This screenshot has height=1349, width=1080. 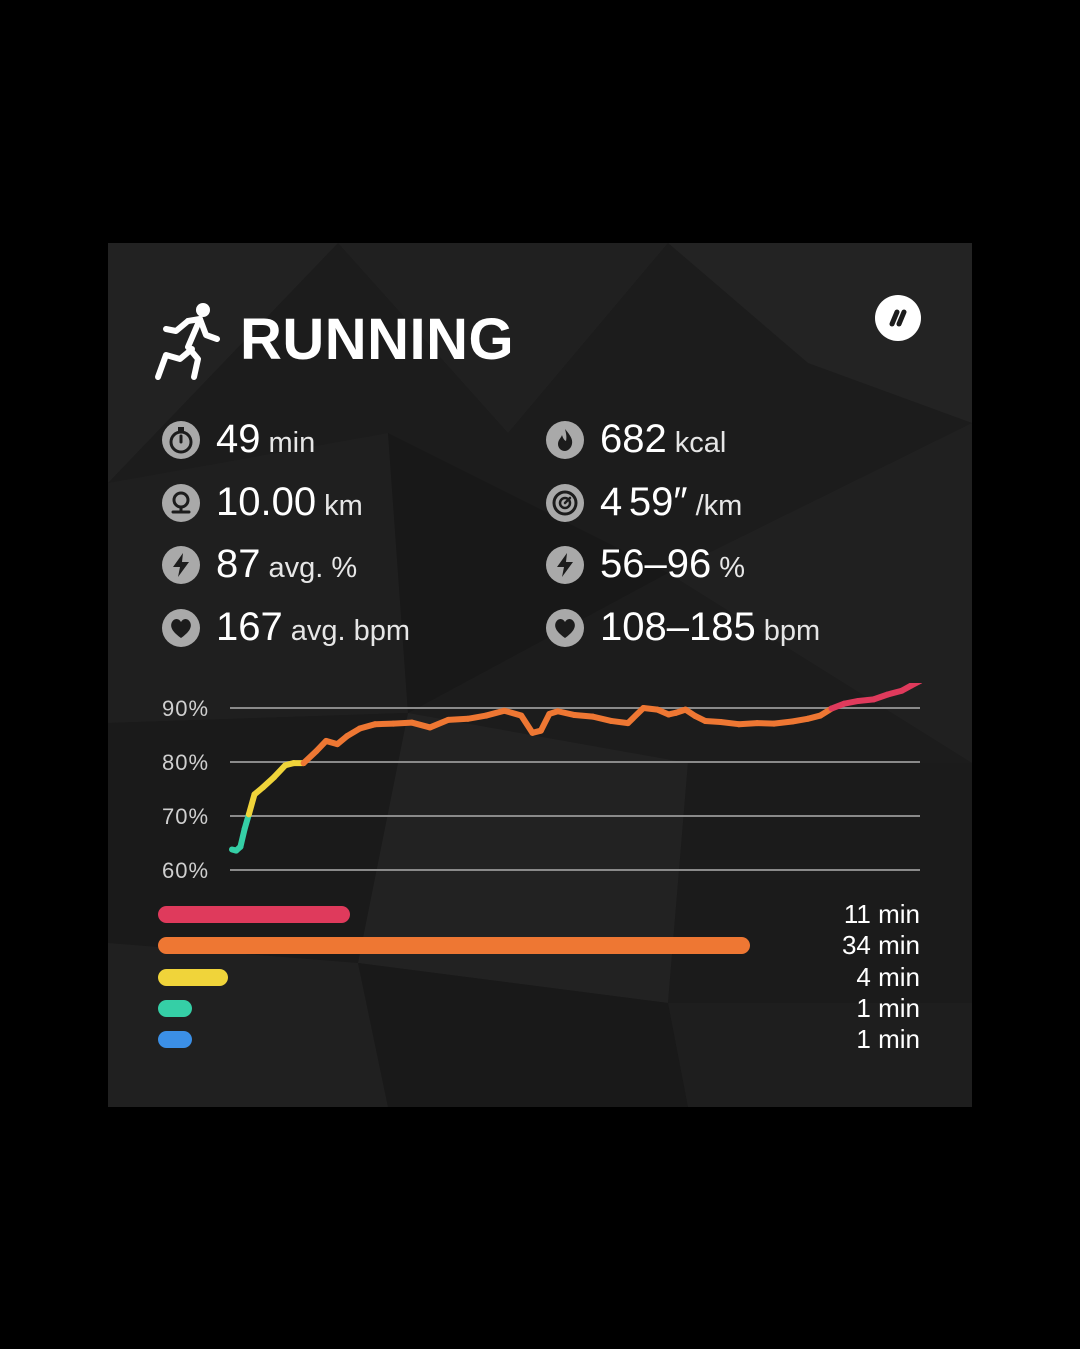 I want to click on stat-value: 49, so click(x=238, y=439).